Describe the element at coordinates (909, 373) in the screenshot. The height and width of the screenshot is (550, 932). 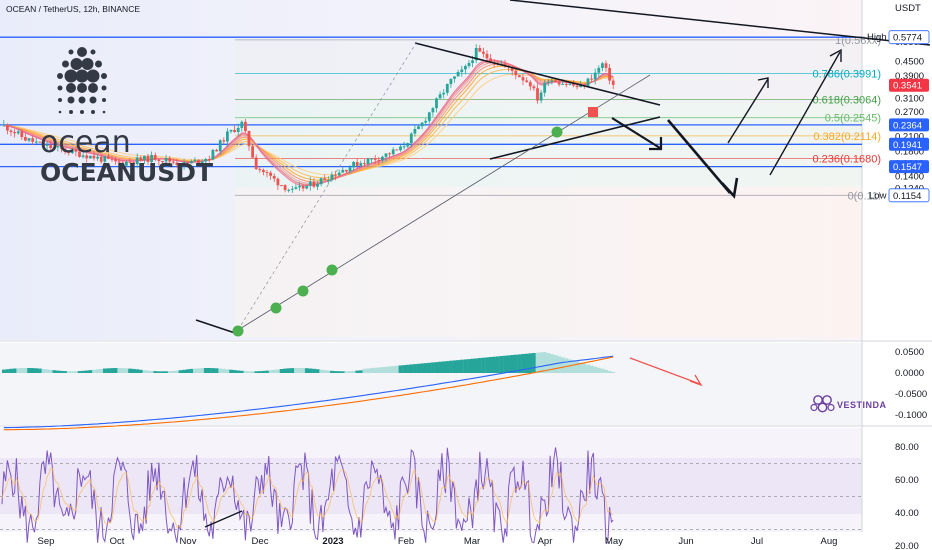
I see `macd-tick-label: 0.0000` at that location.